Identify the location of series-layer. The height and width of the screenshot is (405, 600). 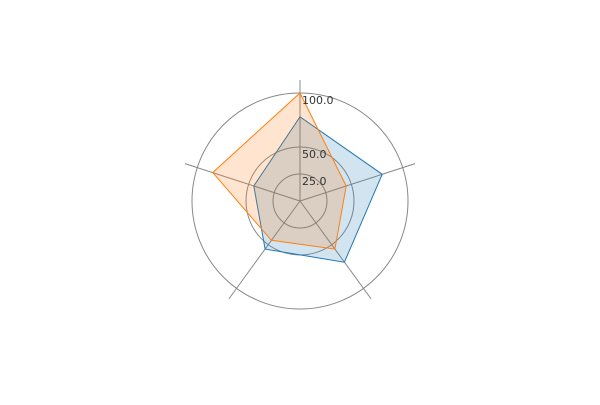
(297, 177).